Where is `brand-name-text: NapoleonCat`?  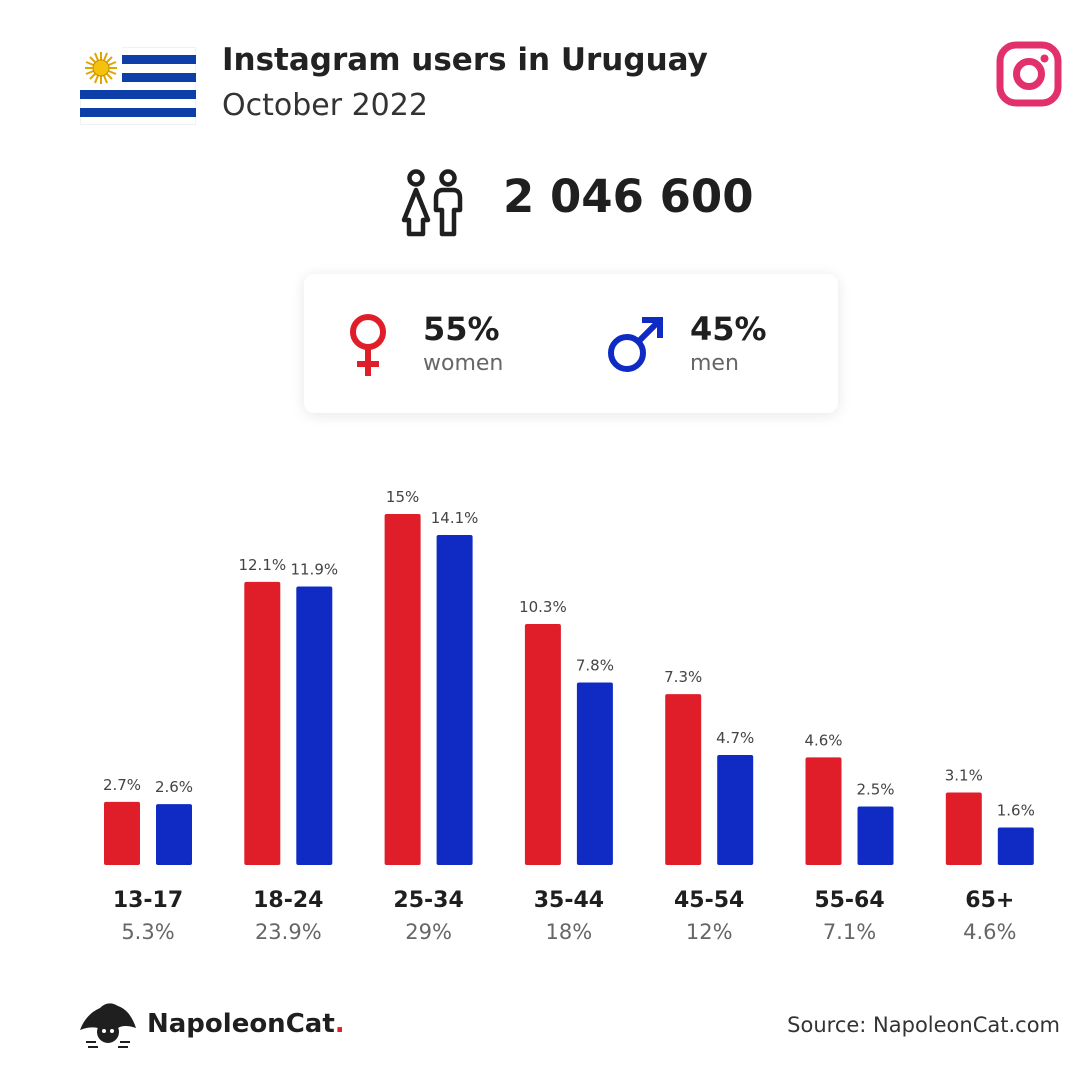
brand-name-text: NapoleonCat is located at coordinates (241, 1024).